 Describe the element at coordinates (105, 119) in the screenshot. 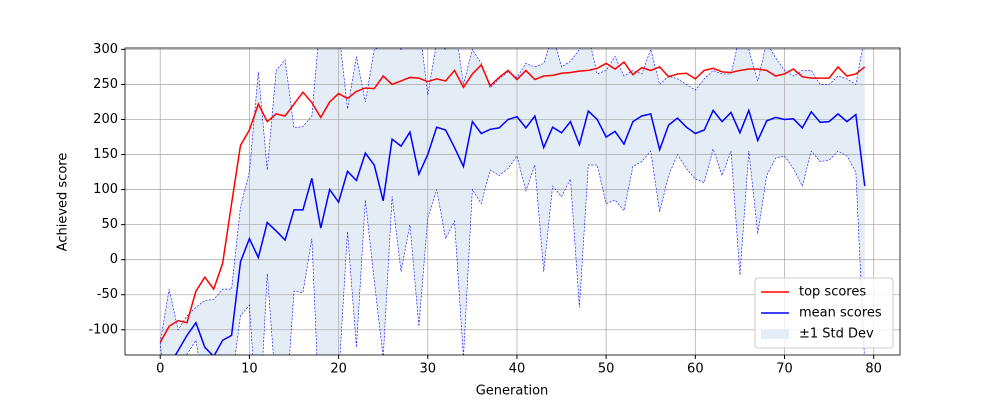

I see `y-tick-label: 200` at that location.